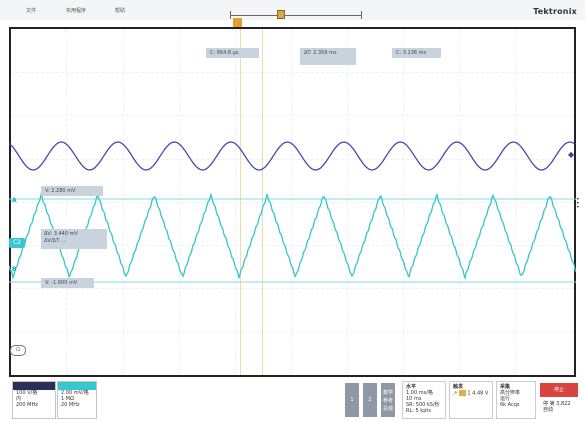 This screenshot has height=422, width=585. Describe the element at coordinates (27, 393) in the screenshot. I see `ch1-scale: 100 V/格` at that location.